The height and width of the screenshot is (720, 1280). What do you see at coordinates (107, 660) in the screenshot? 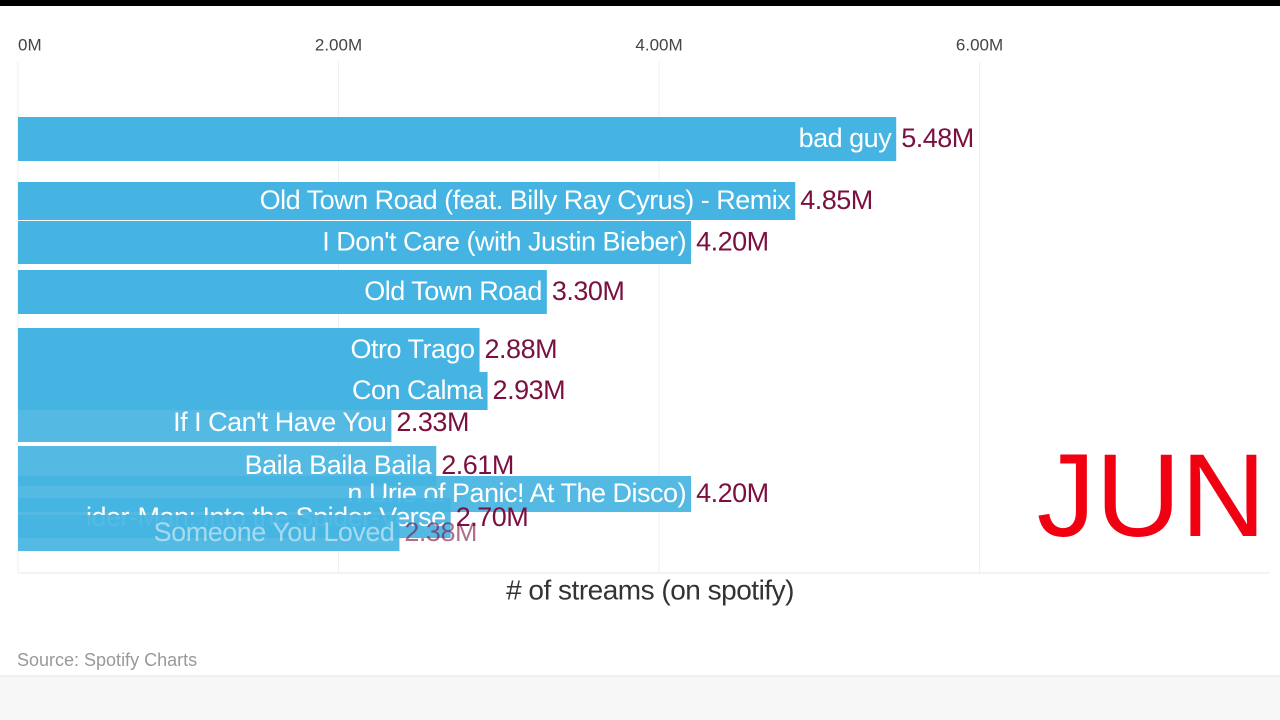
I see `source: Source: Spotify Charts` at bounding box center [107, 660].